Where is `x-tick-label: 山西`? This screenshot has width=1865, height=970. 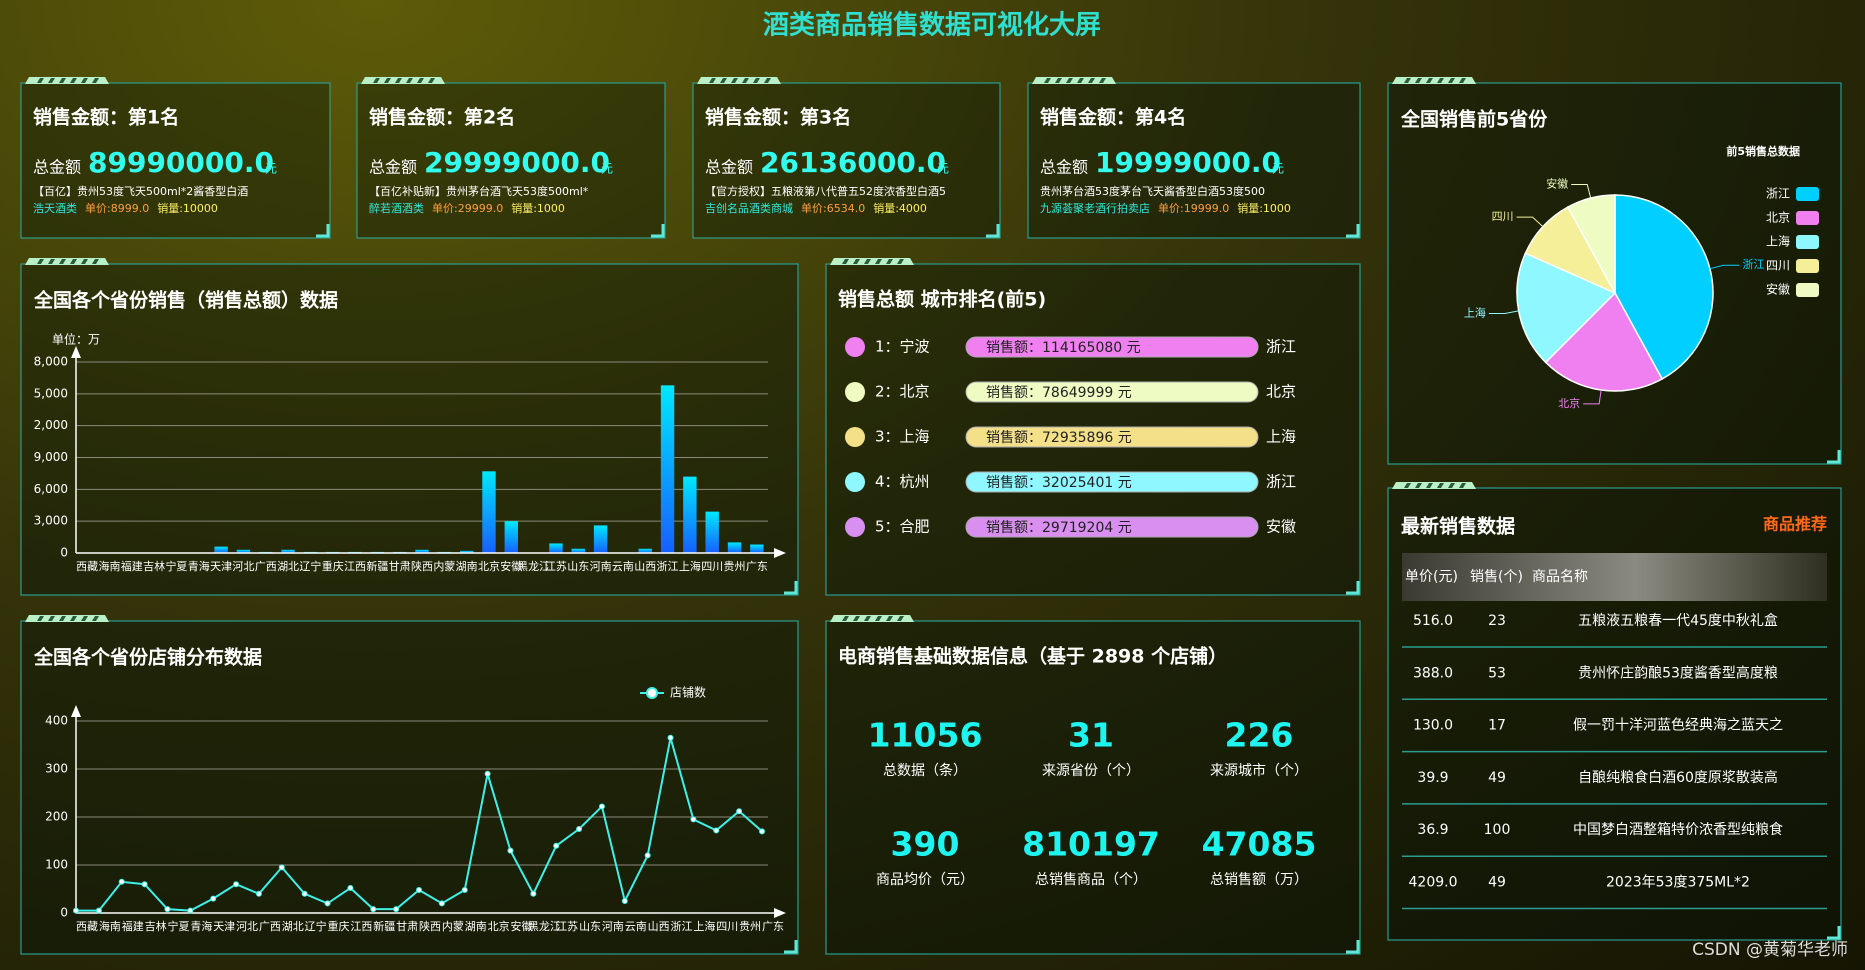
x-tick-label: 山西 is located at coordinates (659, 926).